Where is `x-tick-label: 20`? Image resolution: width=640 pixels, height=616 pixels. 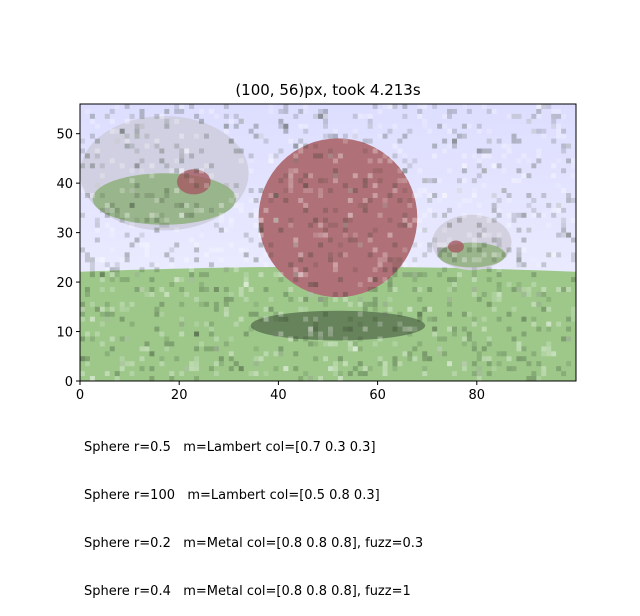
x-tick-label: 20 is located at coordinates (179, 395).